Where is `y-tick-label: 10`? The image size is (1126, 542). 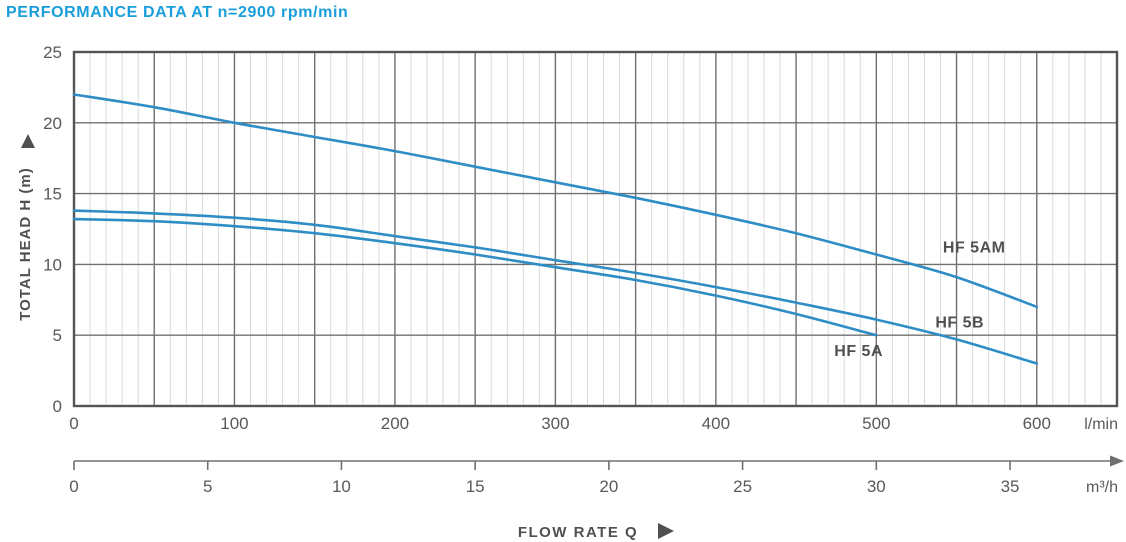
y-tick-label: 10 is located at coordinates (52, 264).